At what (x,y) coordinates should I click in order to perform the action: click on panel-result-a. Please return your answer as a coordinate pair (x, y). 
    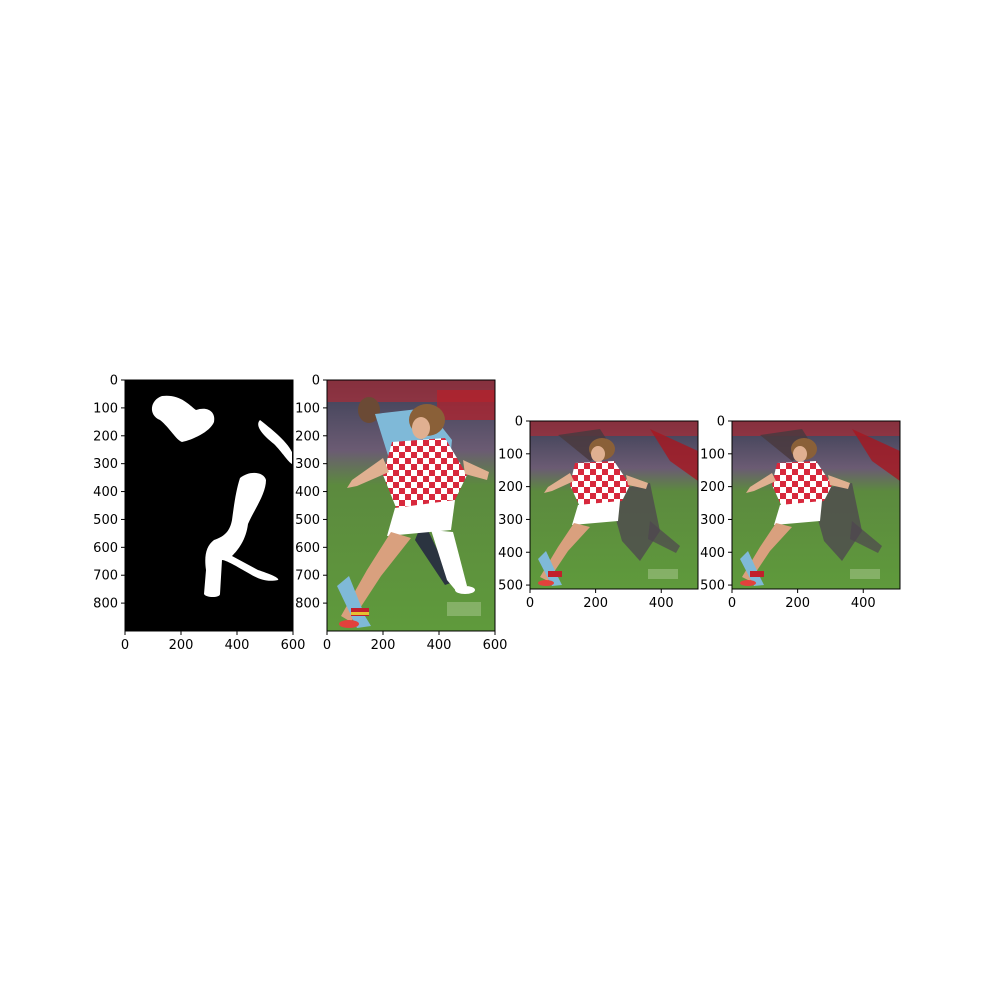
    Looking at the image, I should click on (614, 505).